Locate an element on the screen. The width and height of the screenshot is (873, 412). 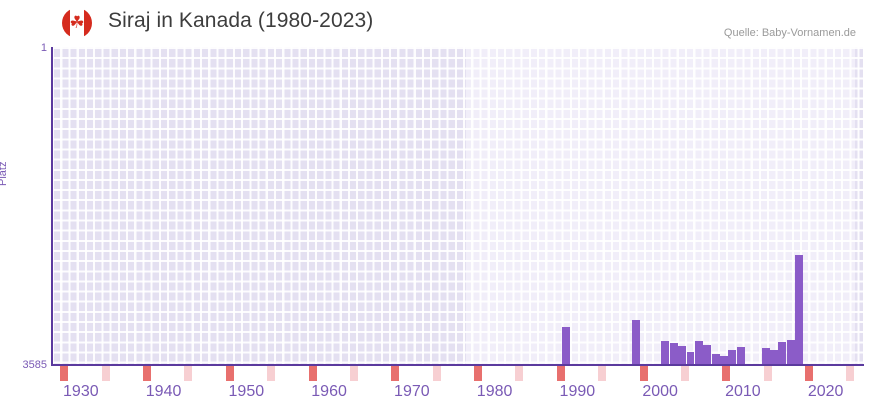
y-axis-label: Platz is located at coordinates (4, 173).